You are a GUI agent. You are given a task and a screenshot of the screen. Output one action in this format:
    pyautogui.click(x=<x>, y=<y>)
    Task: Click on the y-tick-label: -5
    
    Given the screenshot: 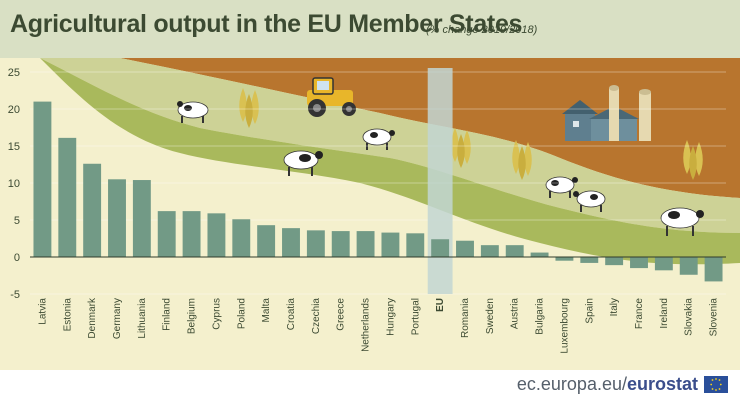 What is the action you would take?
    pyautogui.click(x=15, y=295)
    